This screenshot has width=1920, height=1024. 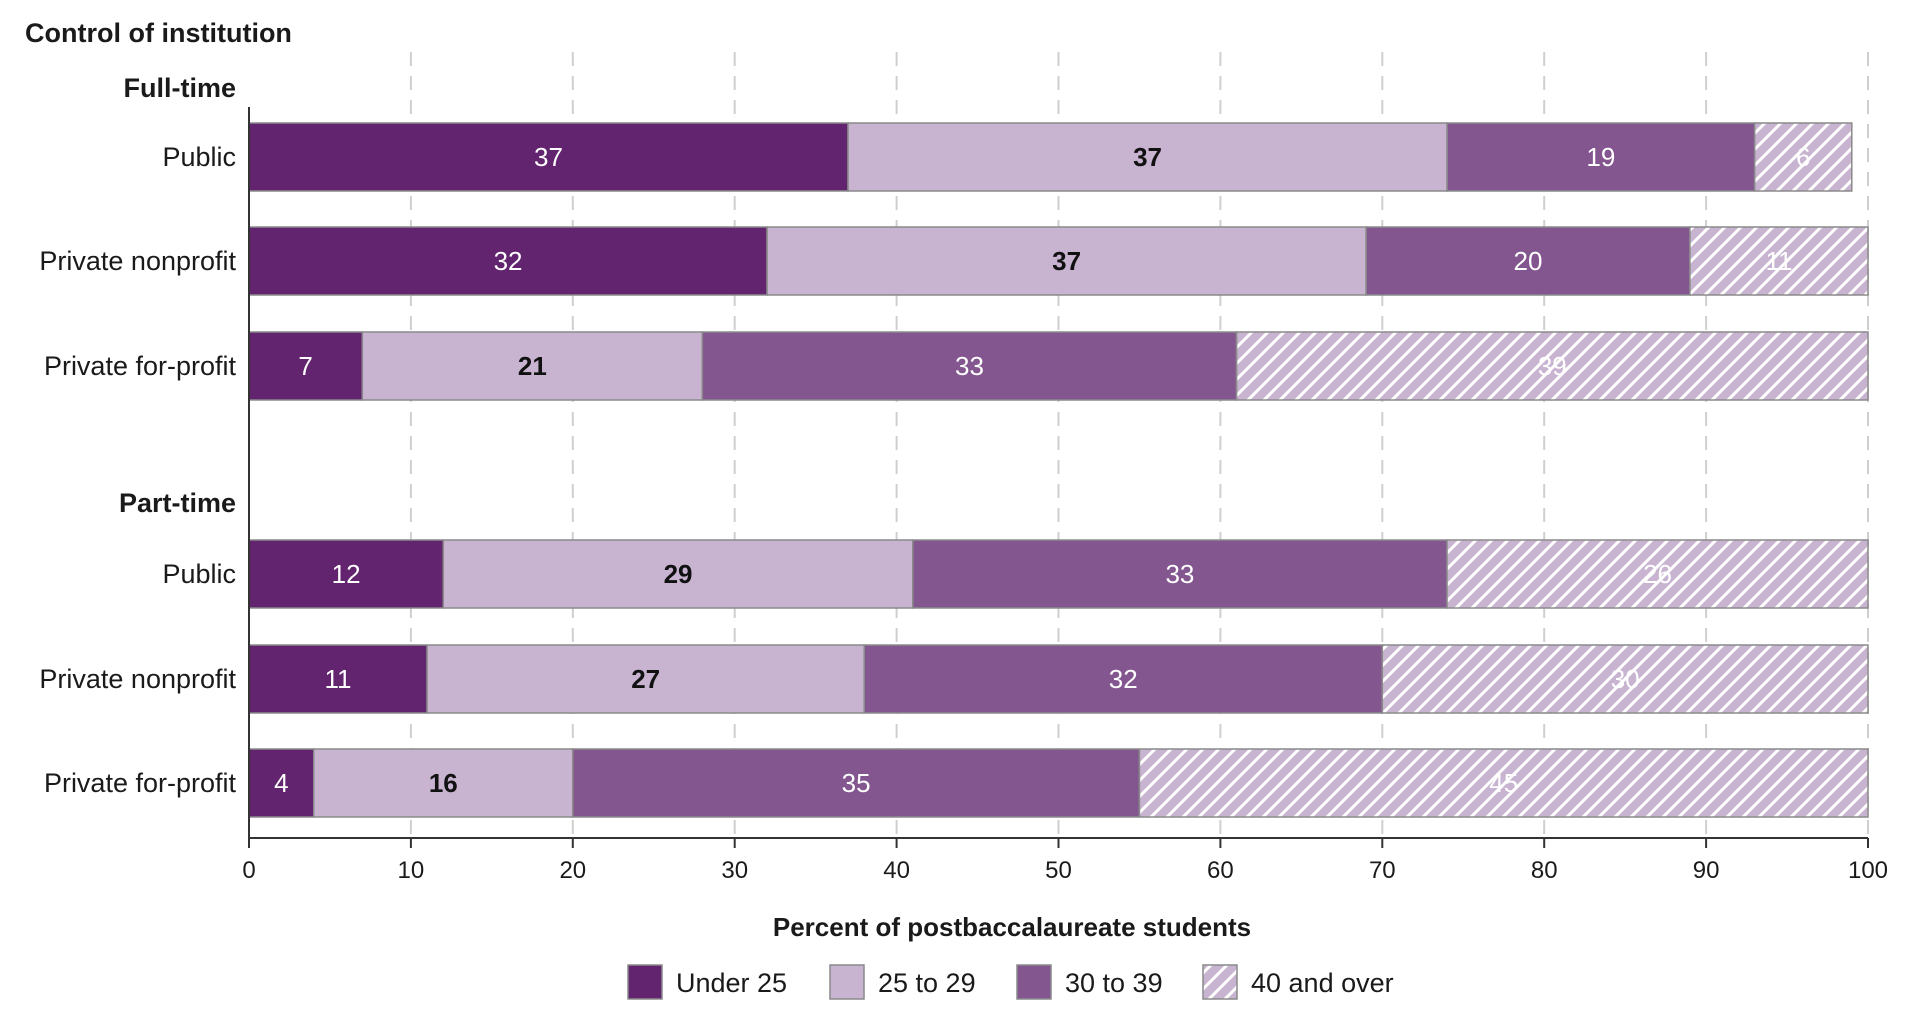 I want to click on data-label: 30, so click(x=1625, y=679).